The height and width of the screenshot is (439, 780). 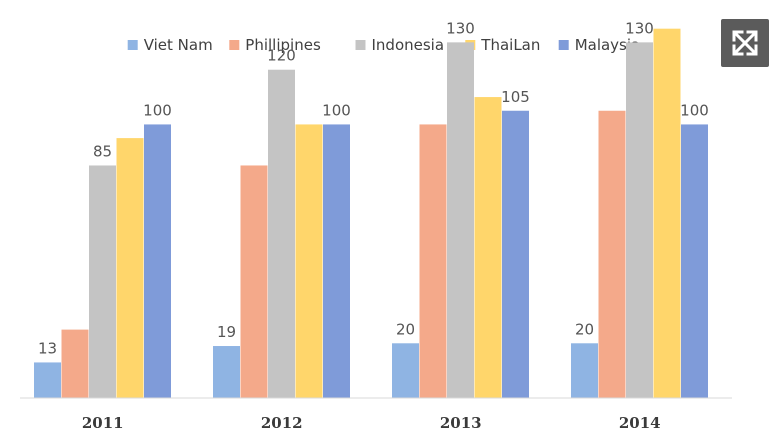 What do you see at coordinates (488, 248) in the screenshot?
I see `bar-thailan-2013` at bounding box center [488, 248].